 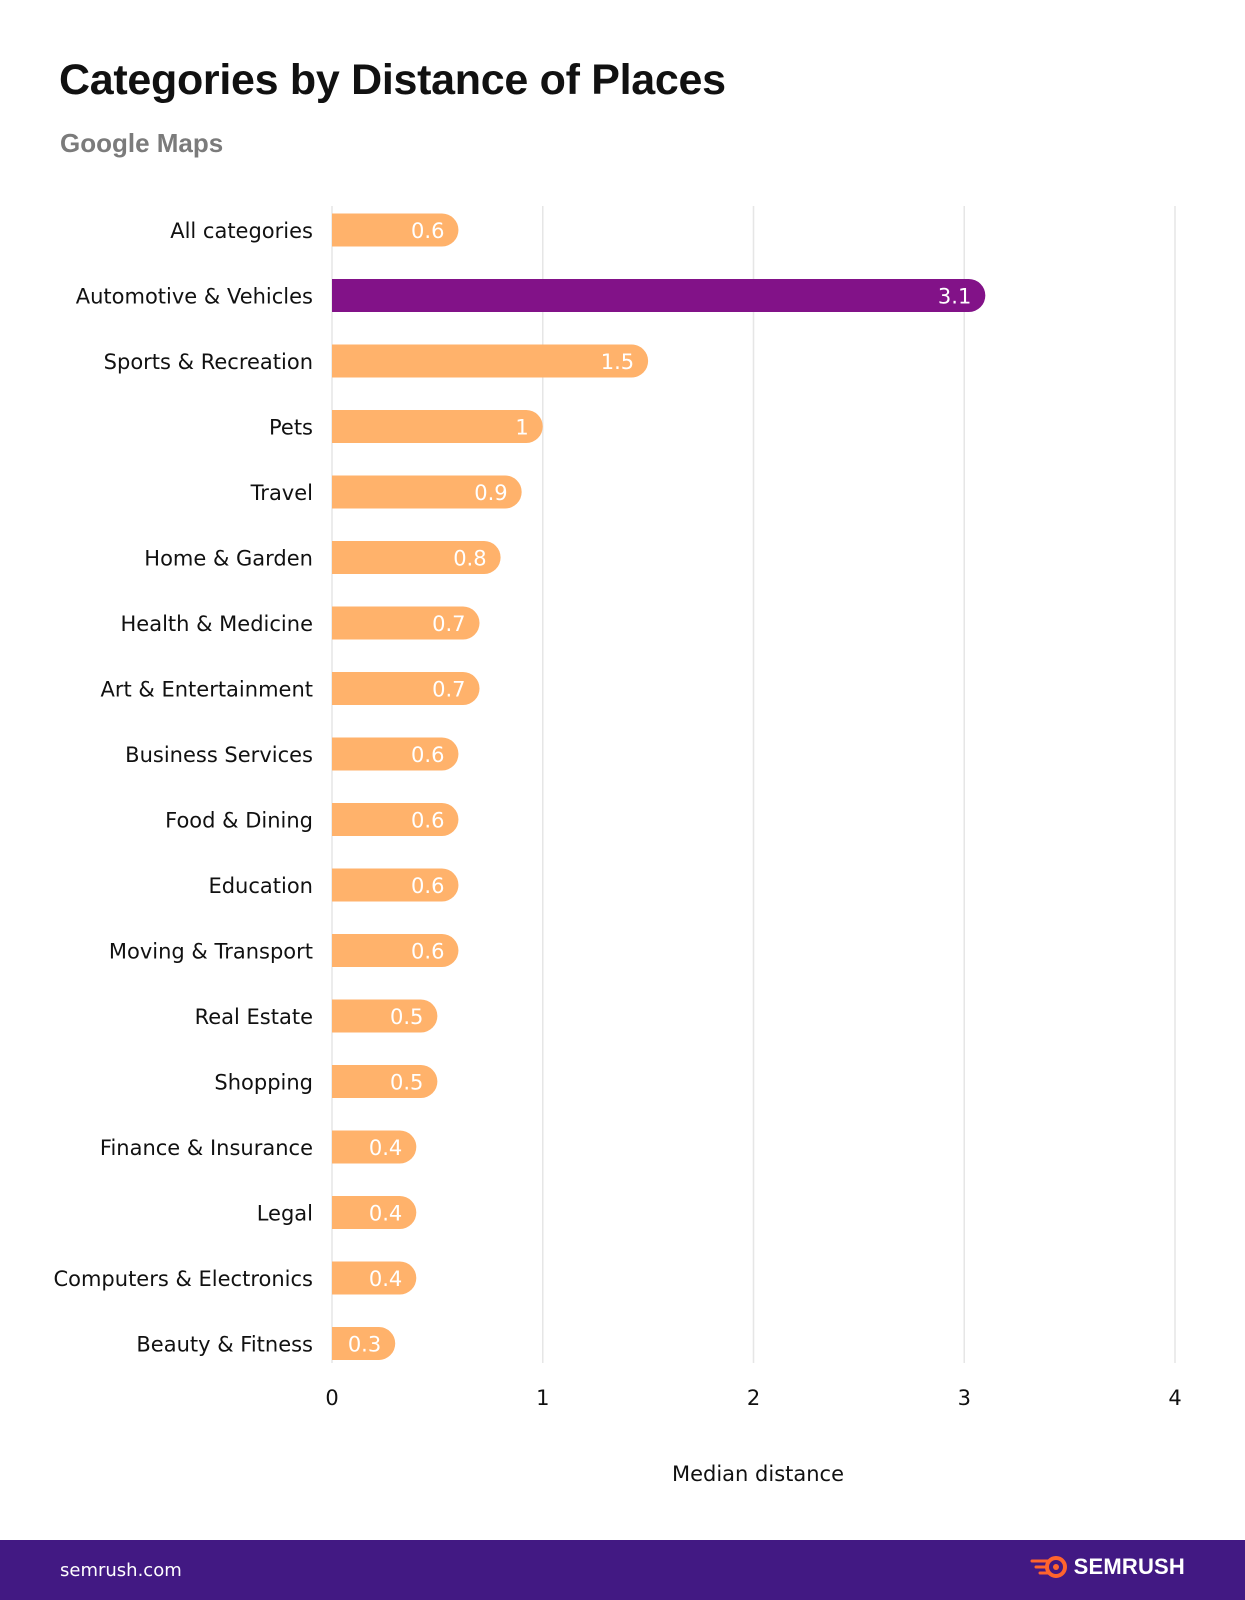 I want to click on category-label: Travel, so click(x=281, y=493).